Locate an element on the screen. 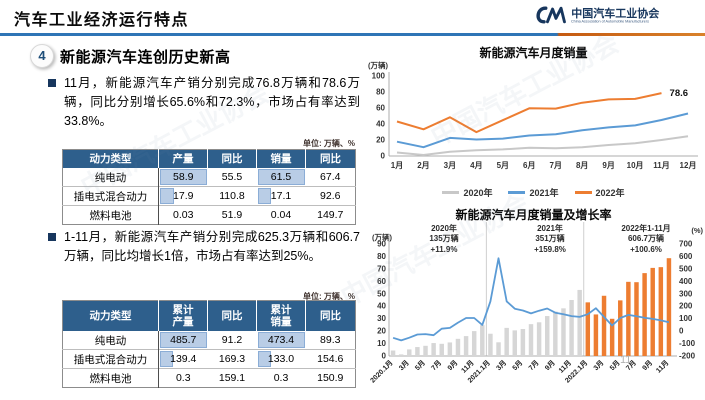 The height and width of the screenshot is (400, 705). legend-item: 2022年 is located at coordinates (599, 192).